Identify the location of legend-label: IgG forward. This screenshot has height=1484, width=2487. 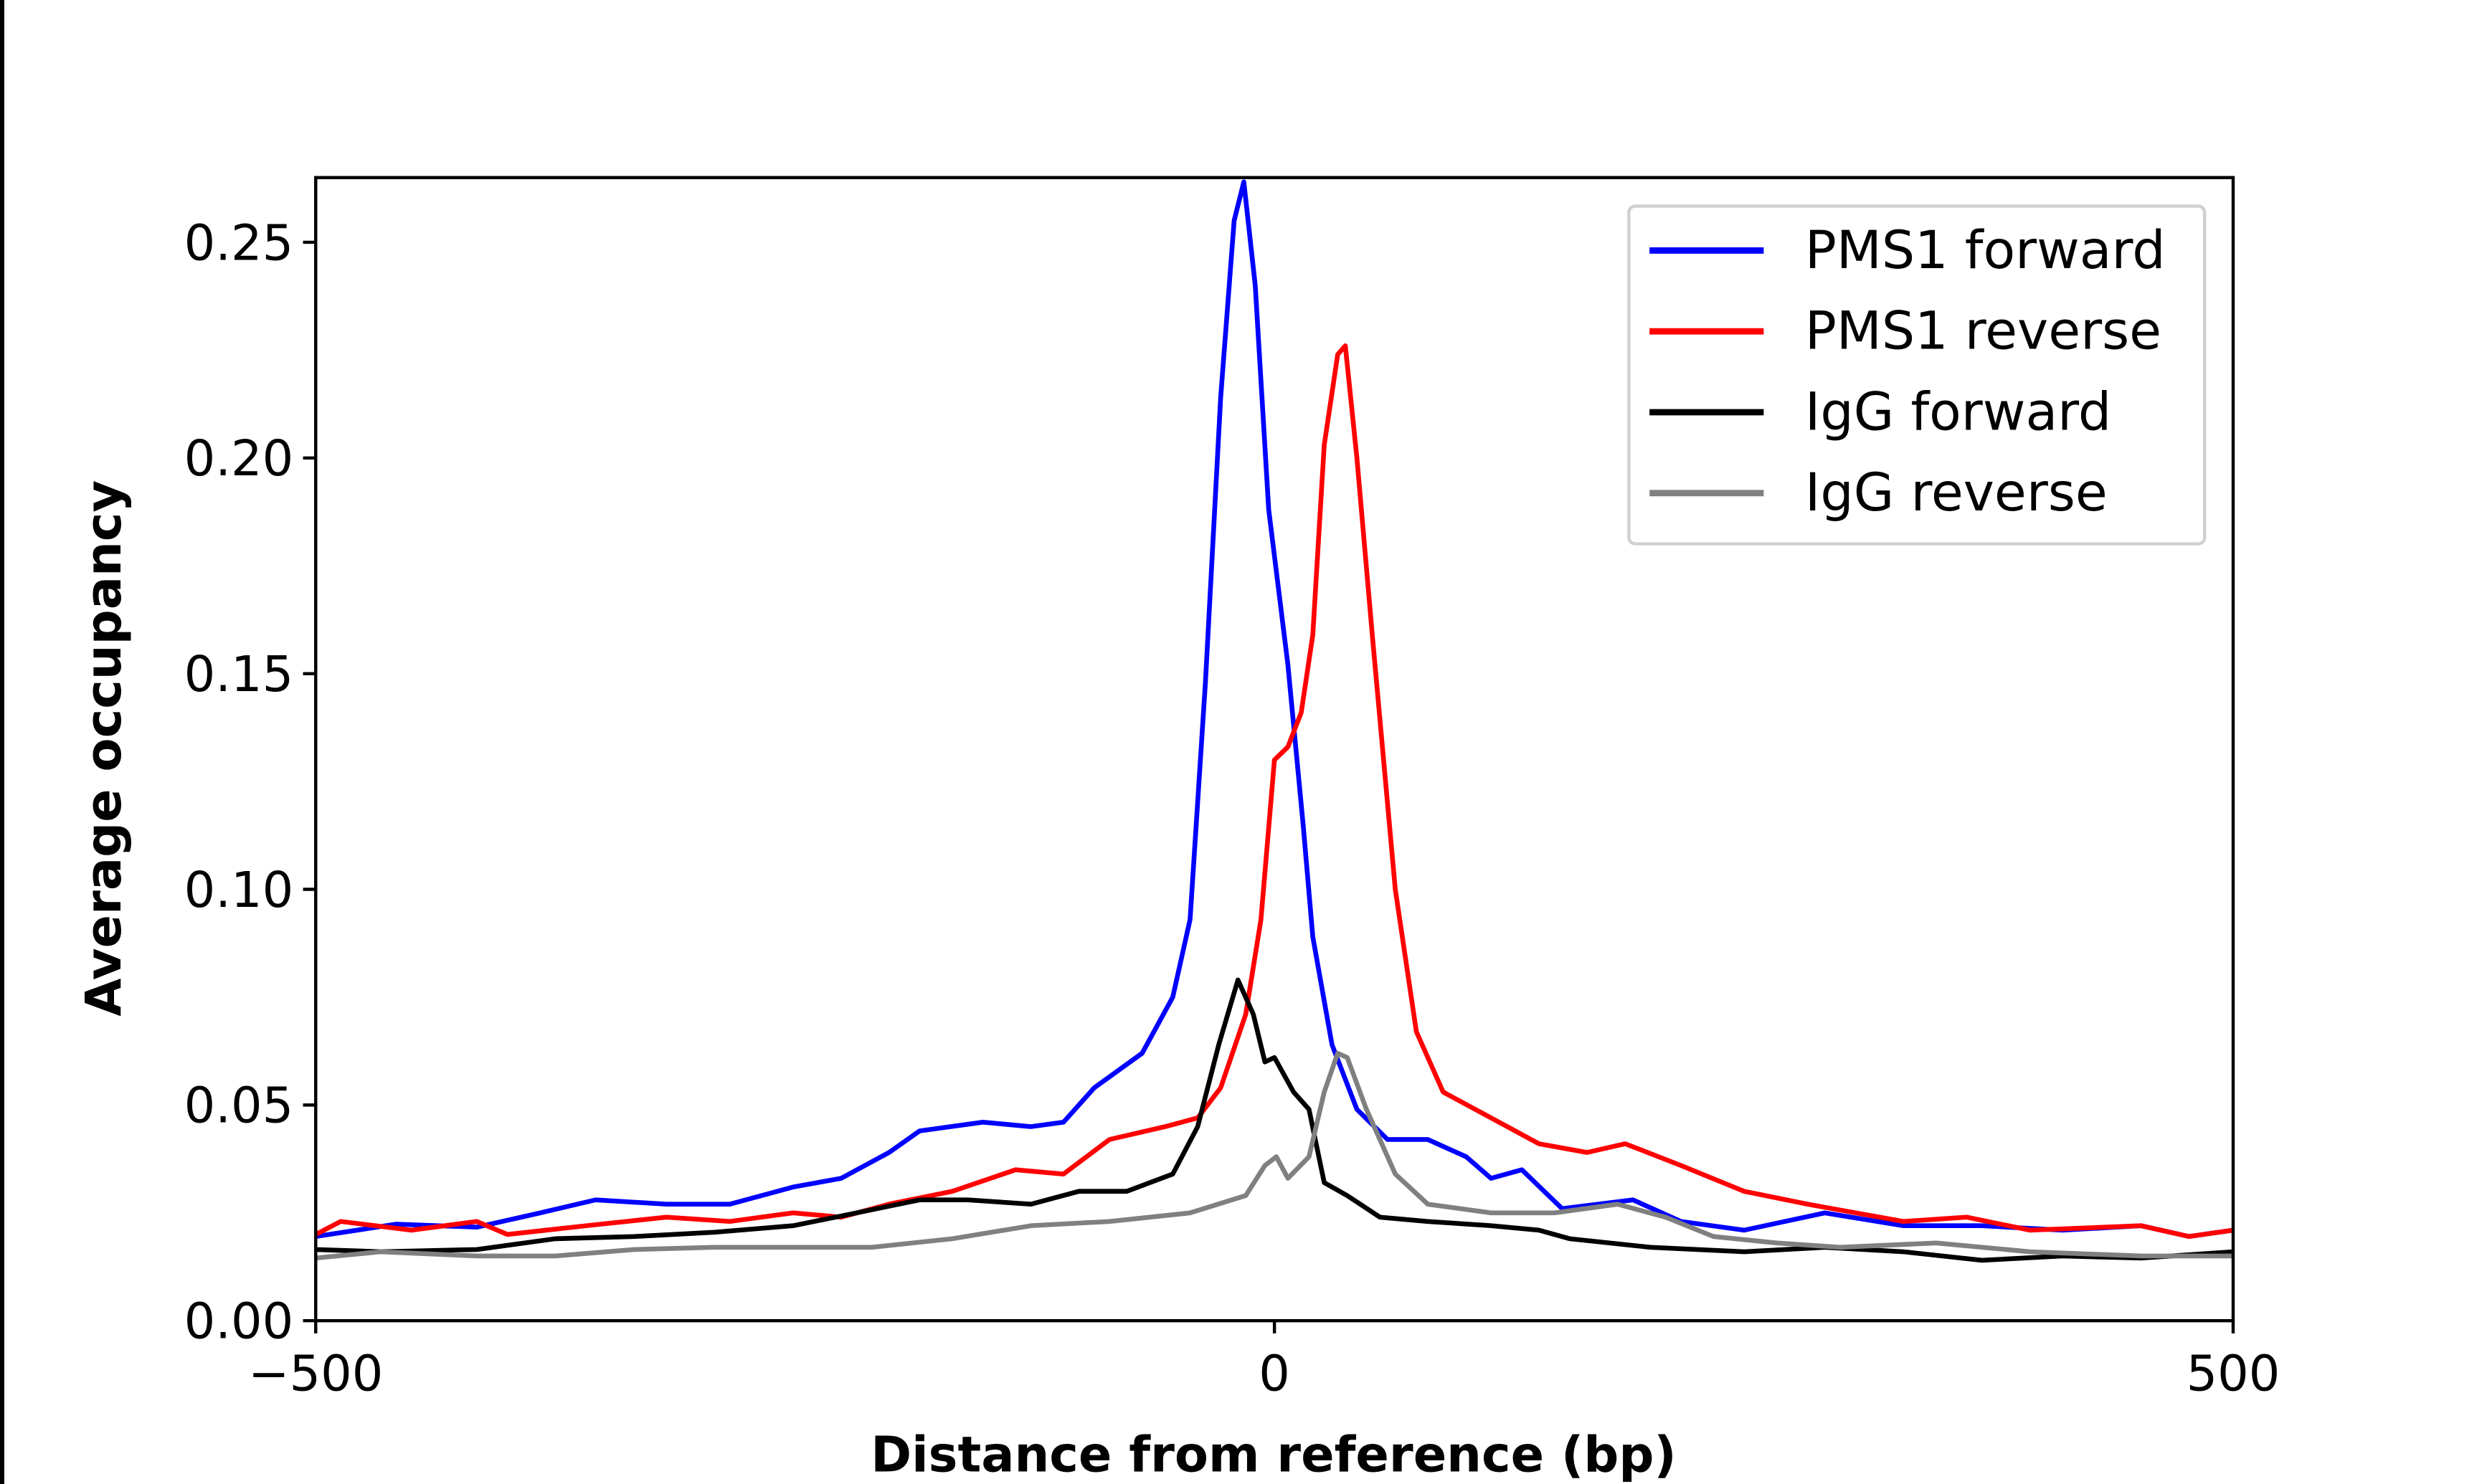
(1958, 412).